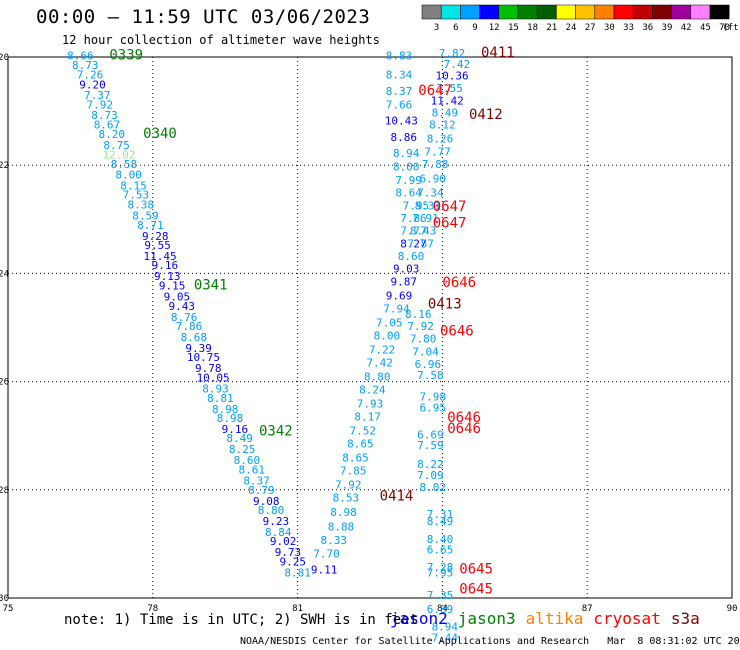 The image size is (740, 650). I want to click on swh-value: 8.88, so click(341, 526).